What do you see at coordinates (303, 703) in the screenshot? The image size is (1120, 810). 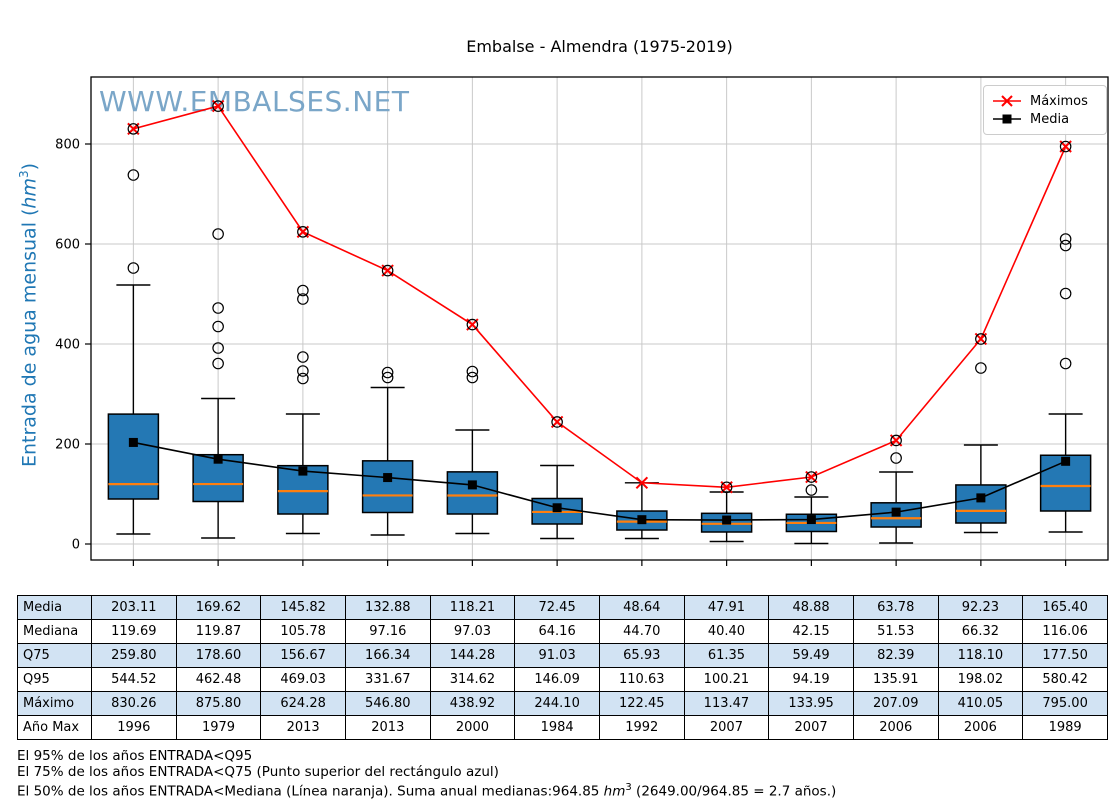 I see `stat-cell: 624.28` at bounding box center [303, 703].